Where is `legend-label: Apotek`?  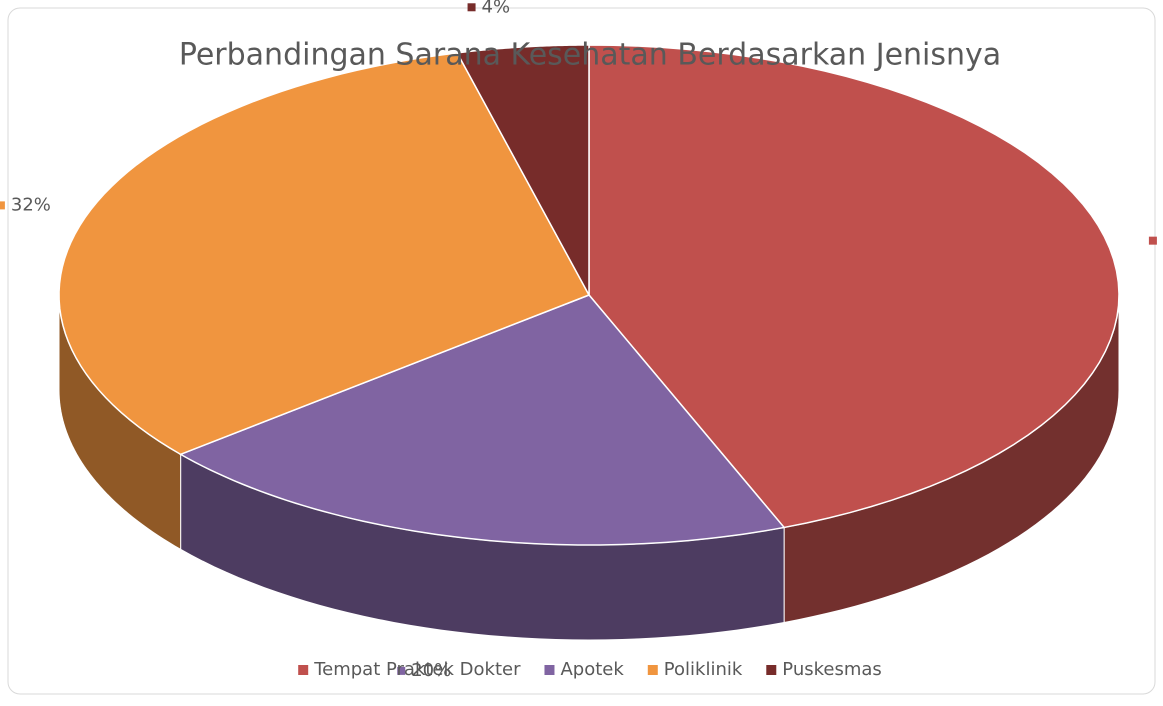 legend-label: Apotek is located at coordinates (592, 669).